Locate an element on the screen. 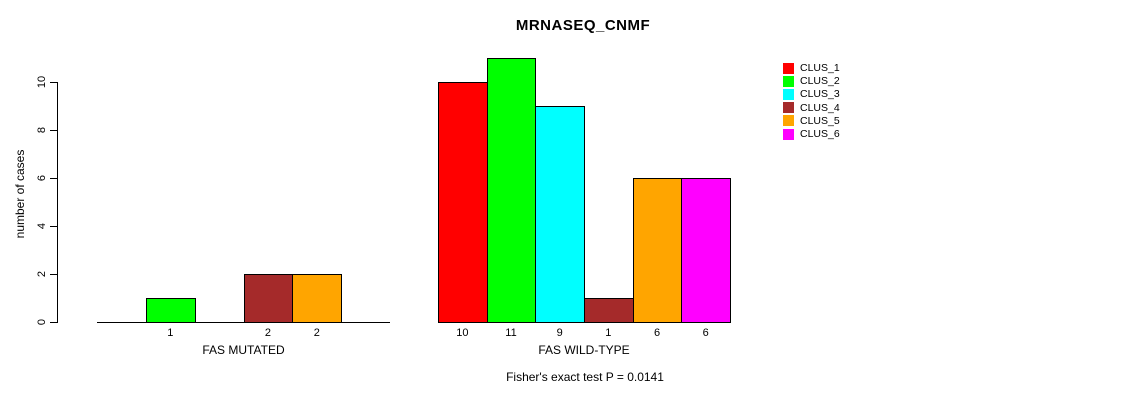  legend-item: CLUS_2 is located at coordinates (811, 81).